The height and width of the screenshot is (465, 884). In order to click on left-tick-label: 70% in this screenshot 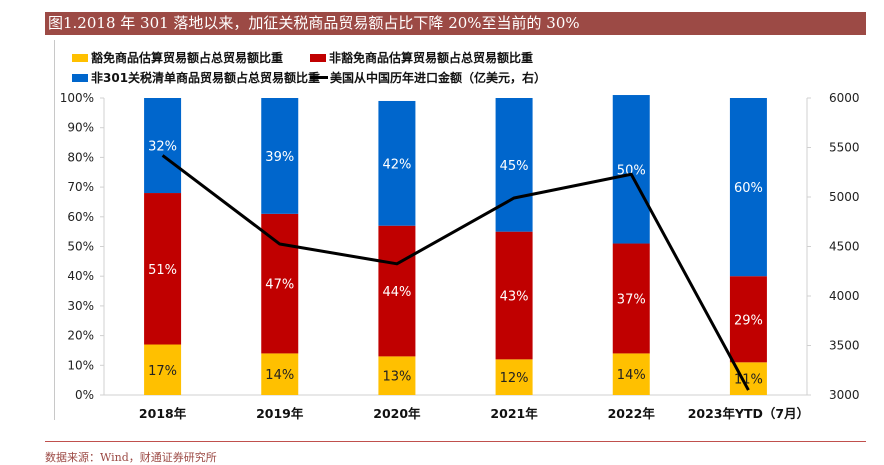, I will do `click(80, 187)`.